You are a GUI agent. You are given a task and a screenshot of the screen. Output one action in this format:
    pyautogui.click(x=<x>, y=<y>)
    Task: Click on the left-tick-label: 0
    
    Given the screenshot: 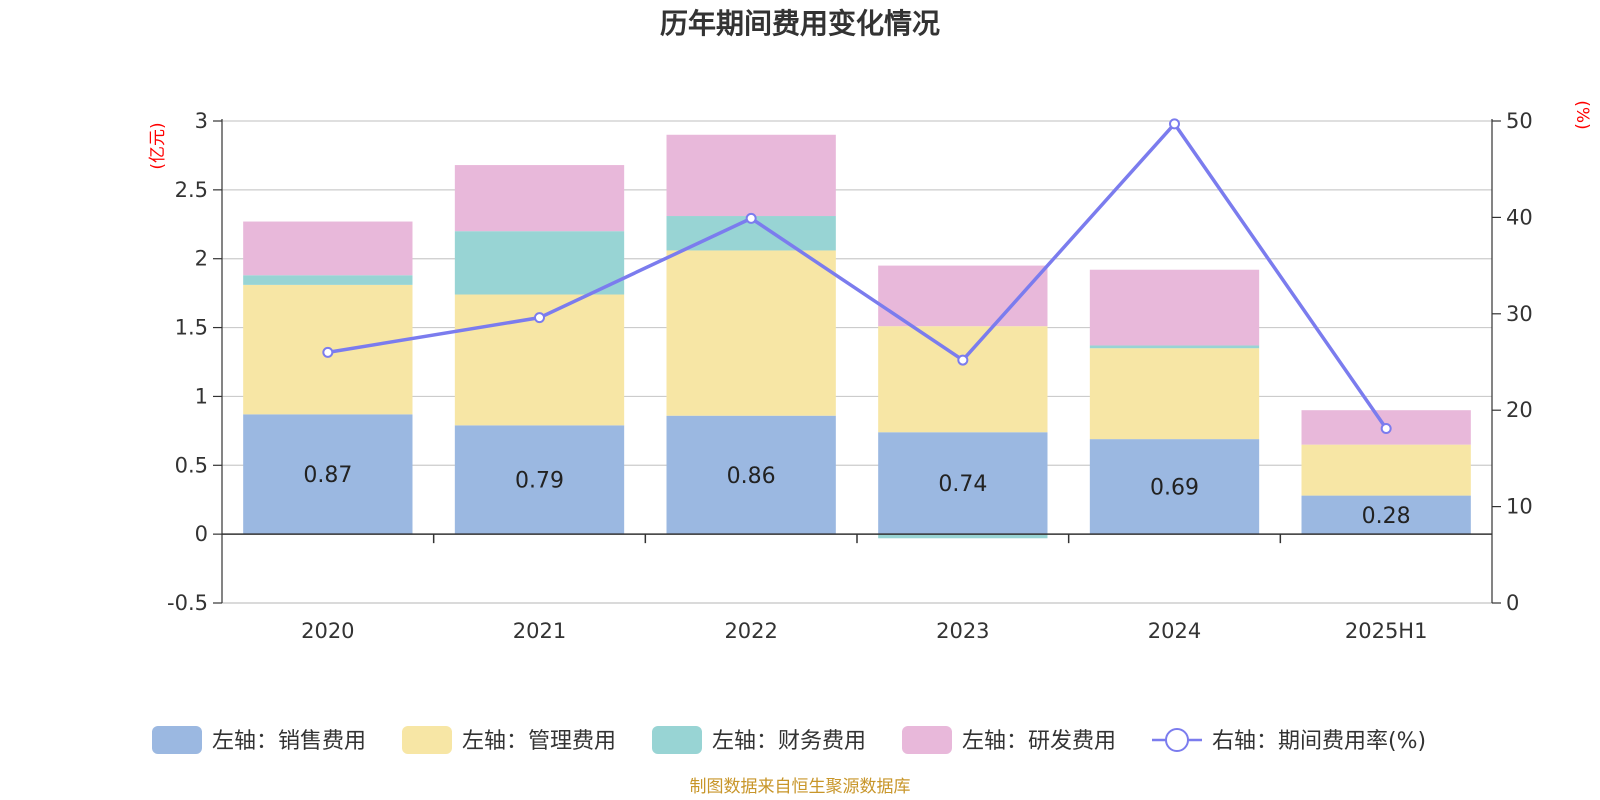 What is the action you would take?
    pyautogui.click(x=201, y=534)
    